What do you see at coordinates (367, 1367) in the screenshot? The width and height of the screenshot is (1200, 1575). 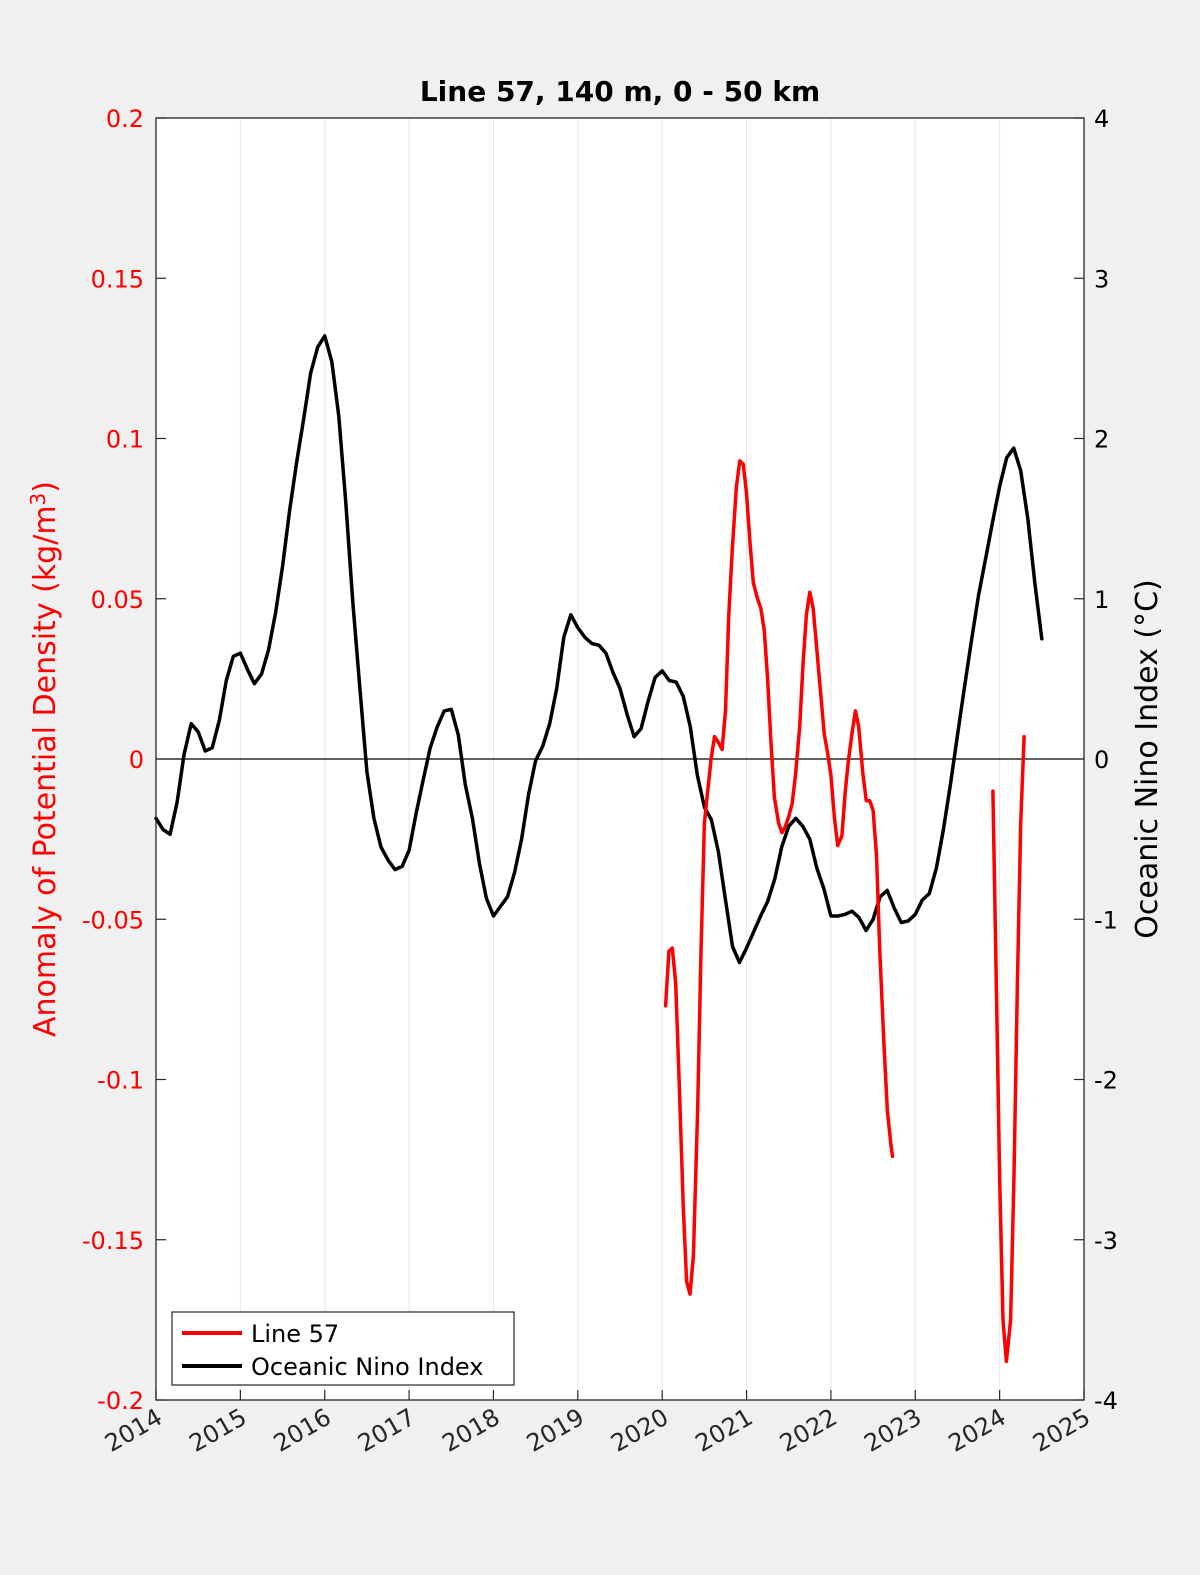 I see `legend-label-oni: Oceanic Nino Index` at bounding box center [367, 1367].